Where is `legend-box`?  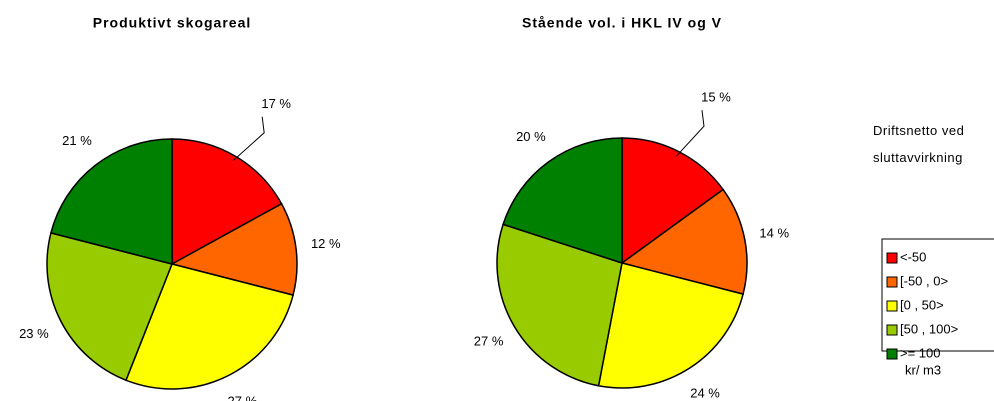 legend-box is located at coordinates (937, 295).